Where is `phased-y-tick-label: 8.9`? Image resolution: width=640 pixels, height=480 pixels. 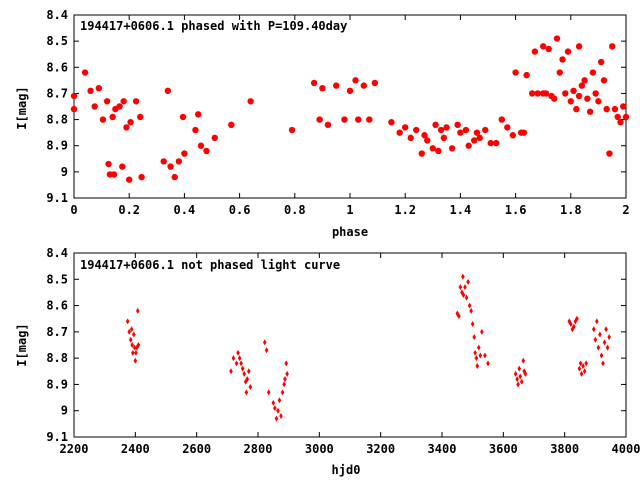 phased-y-tick-label: 8.9 is located at coordinates (57, 146).